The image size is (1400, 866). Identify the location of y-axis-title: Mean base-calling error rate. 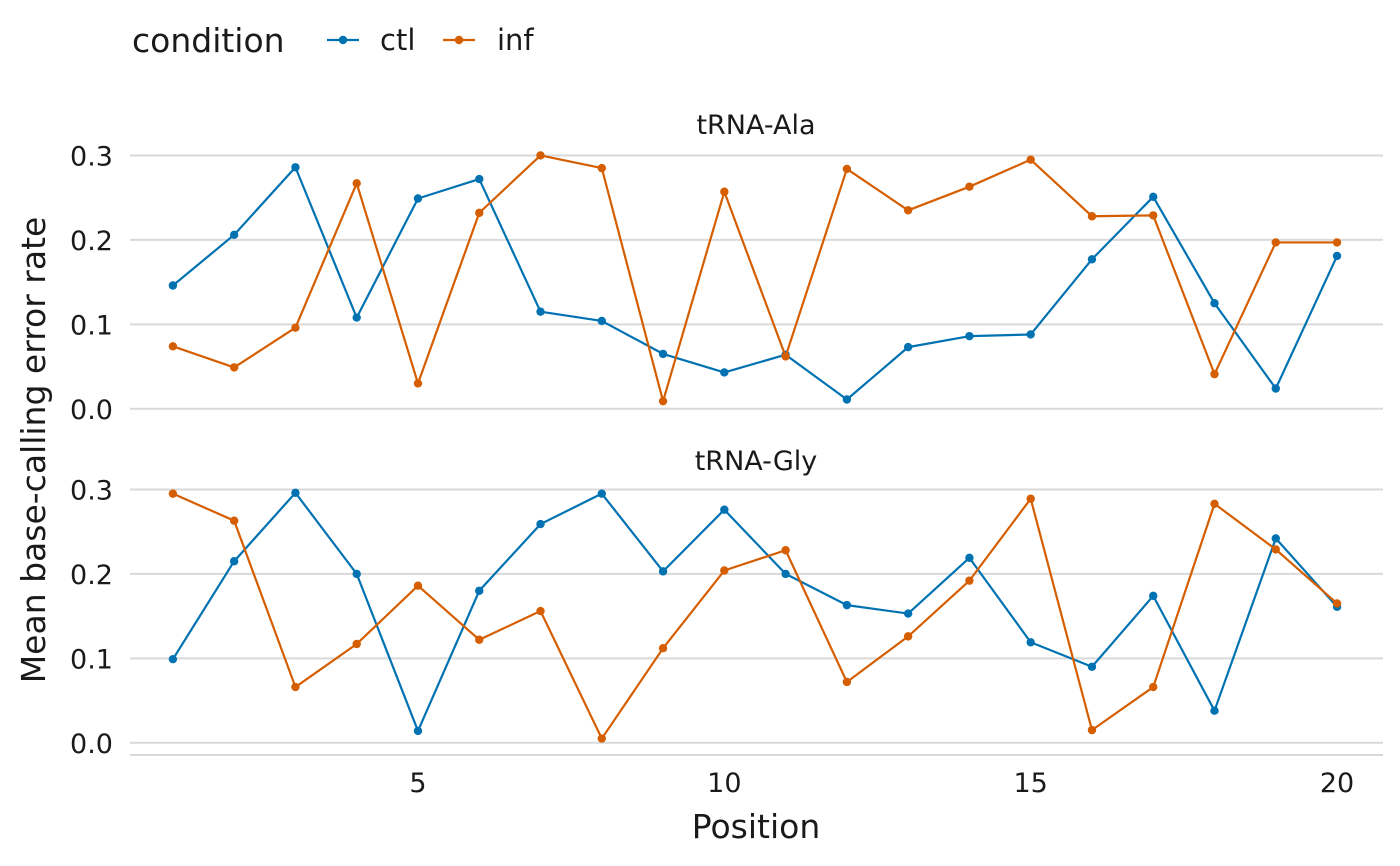
(33, 450).